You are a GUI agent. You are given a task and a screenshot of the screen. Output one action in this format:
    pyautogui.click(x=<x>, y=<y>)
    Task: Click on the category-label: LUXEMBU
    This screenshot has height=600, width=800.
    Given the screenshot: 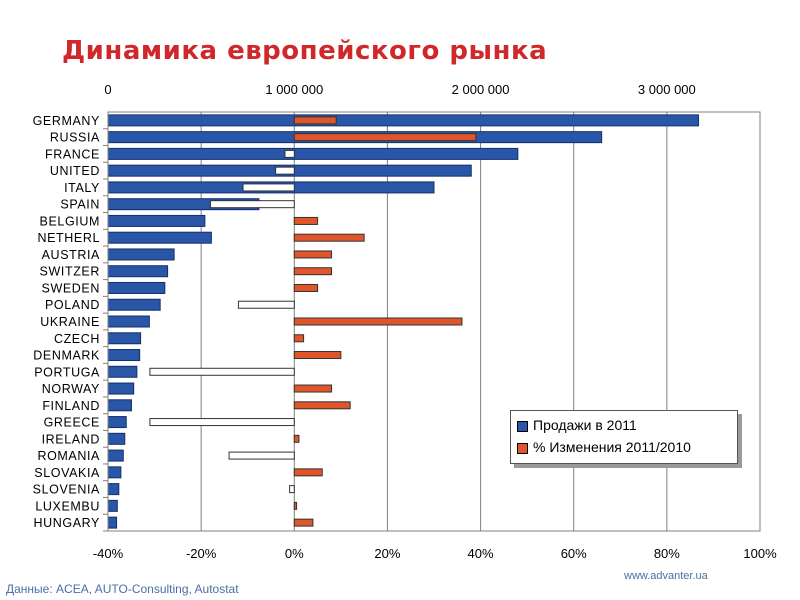 What is the action you would take?
    pyautogui.click(x=67, y=506)
    